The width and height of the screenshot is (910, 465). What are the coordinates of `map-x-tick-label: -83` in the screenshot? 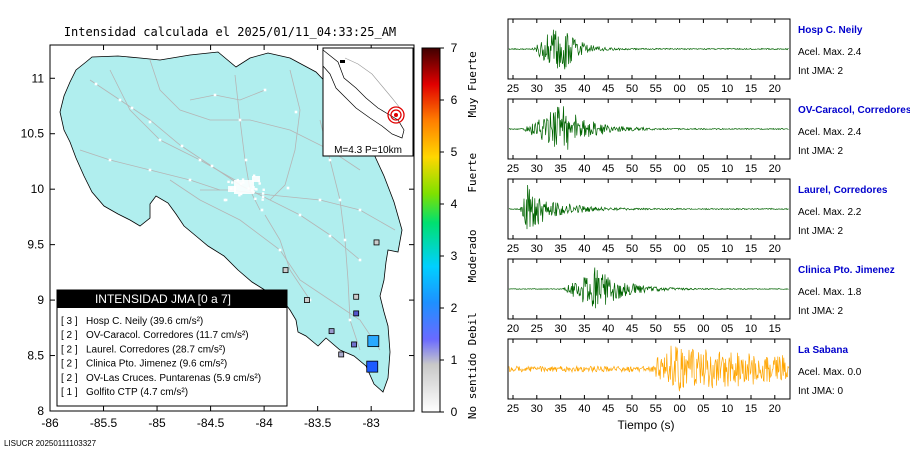 It's located at (372, 423).